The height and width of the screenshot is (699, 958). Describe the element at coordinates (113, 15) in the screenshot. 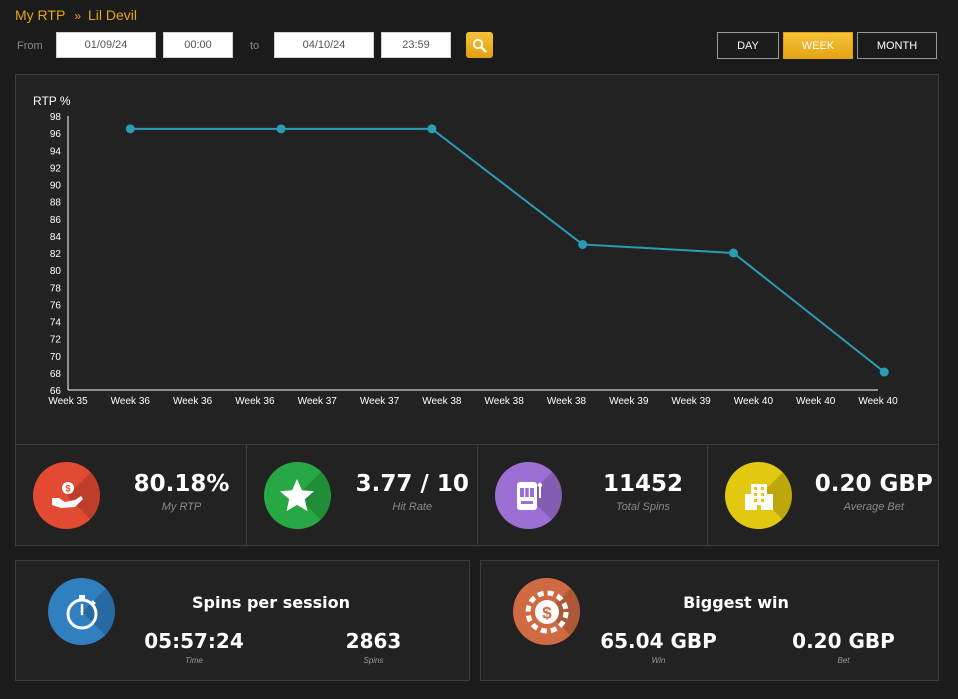

I see `breadcrumb-current: Lil Devil` at that location.